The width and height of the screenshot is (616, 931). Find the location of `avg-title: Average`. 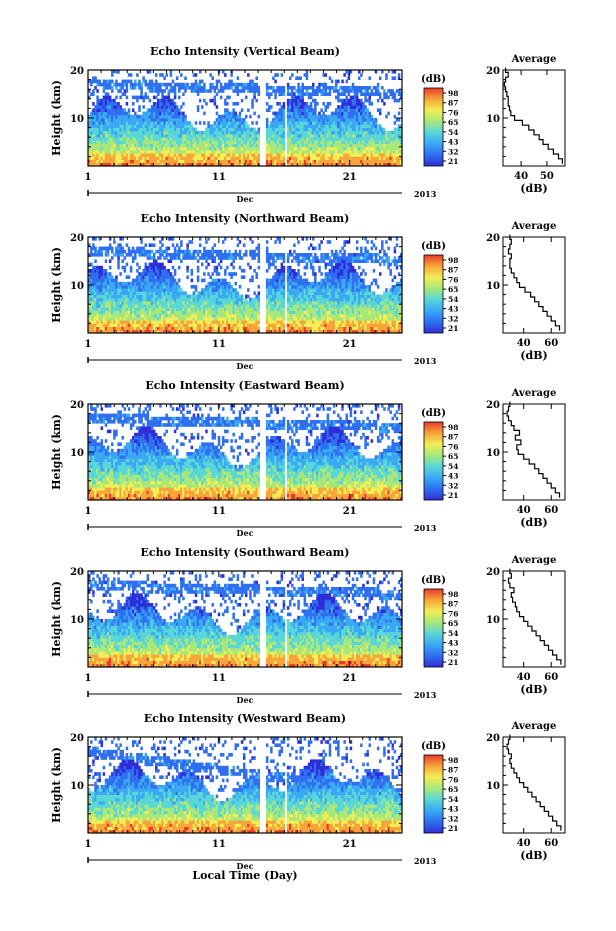

avg-title: Average is located at coordinates (534, 59).